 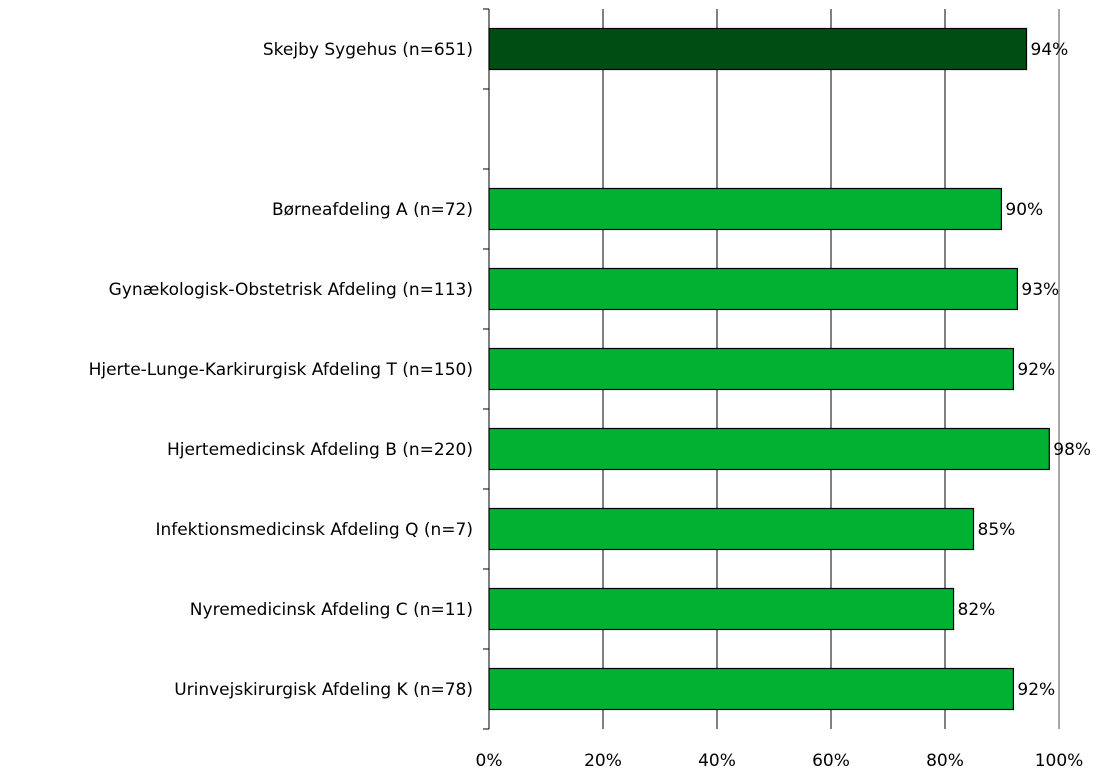 I want to click on data-label: 82%, so click(x=977, y=610).